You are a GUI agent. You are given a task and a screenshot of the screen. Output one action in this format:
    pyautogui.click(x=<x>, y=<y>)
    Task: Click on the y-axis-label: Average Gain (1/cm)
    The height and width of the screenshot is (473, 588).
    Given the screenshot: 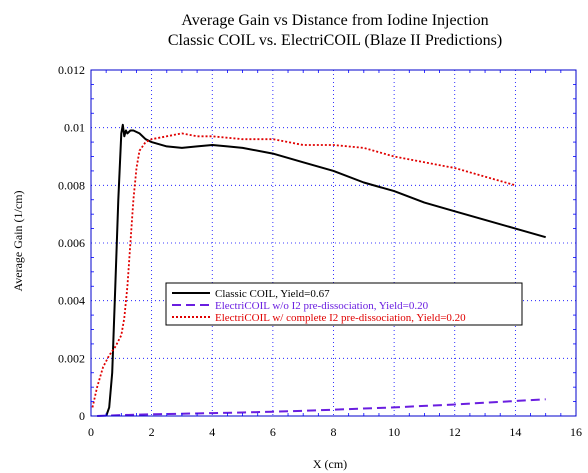 What is the action you would take?
    pyautogui.click(x=18, y=240)
    